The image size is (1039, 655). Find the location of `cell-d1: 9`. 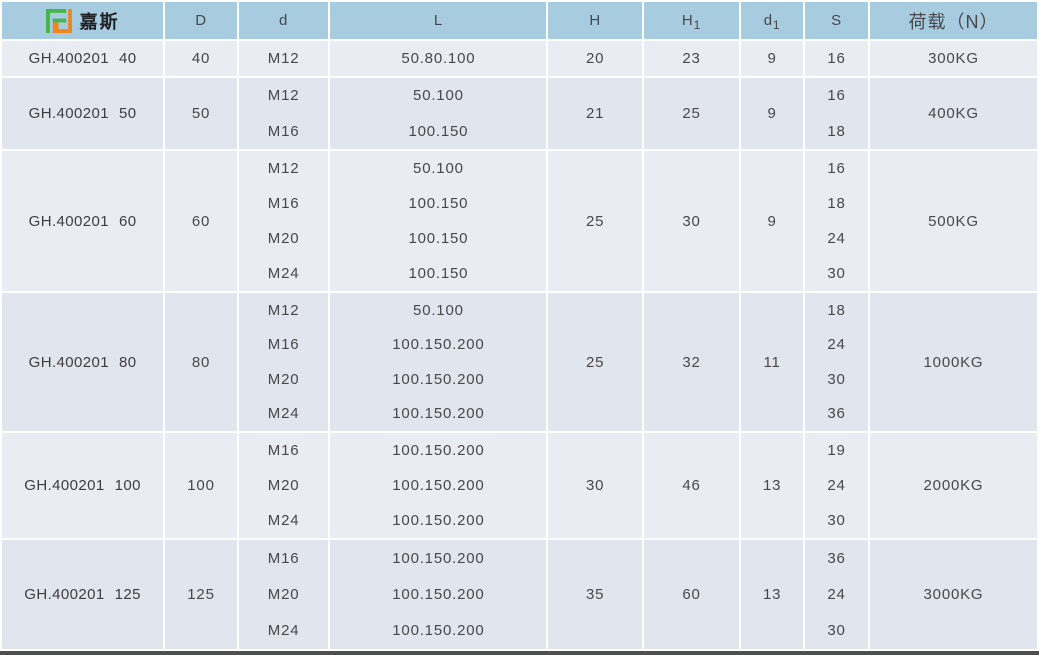

cell-d1: 9 is located at coordinates (772, 221).